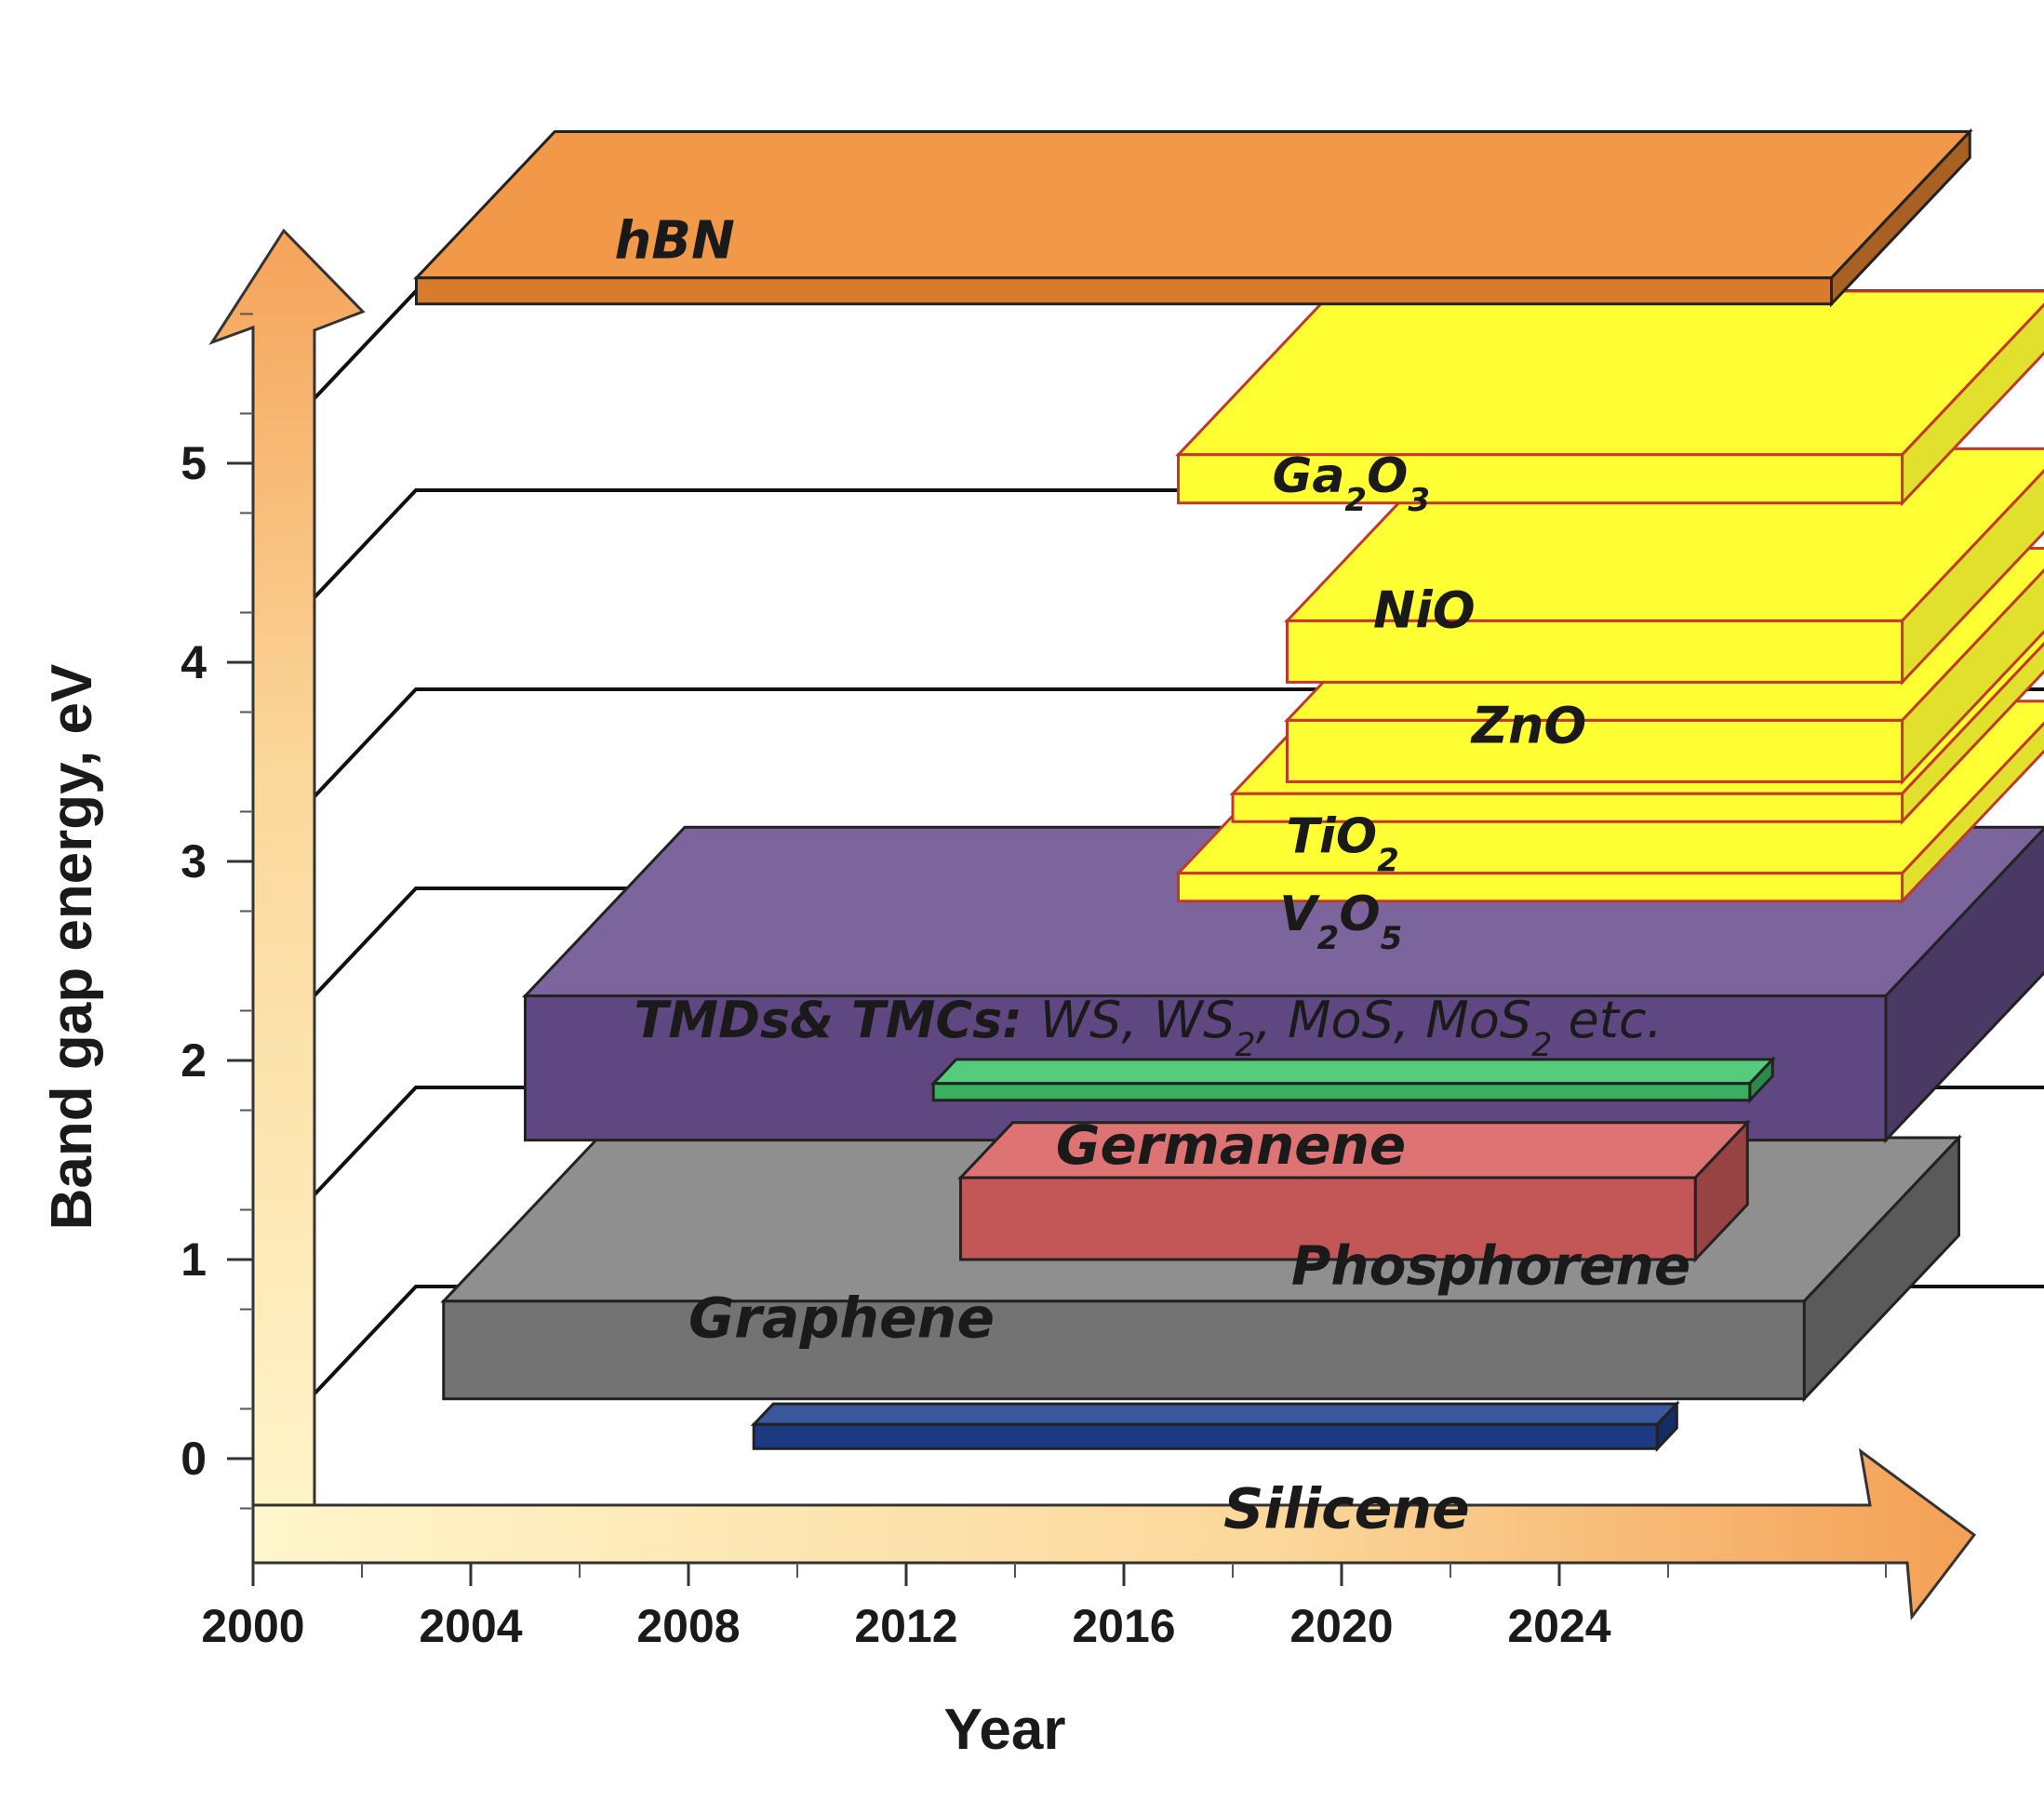  Describe the element at coordinates (193, 1060) in the screenshot. I see `y-tick-label: 2` at that location.